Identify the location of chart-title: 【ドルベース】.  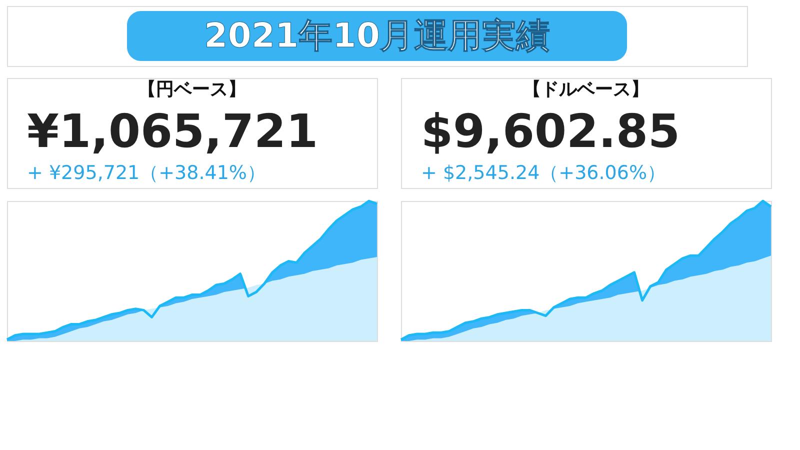
(586, 89).